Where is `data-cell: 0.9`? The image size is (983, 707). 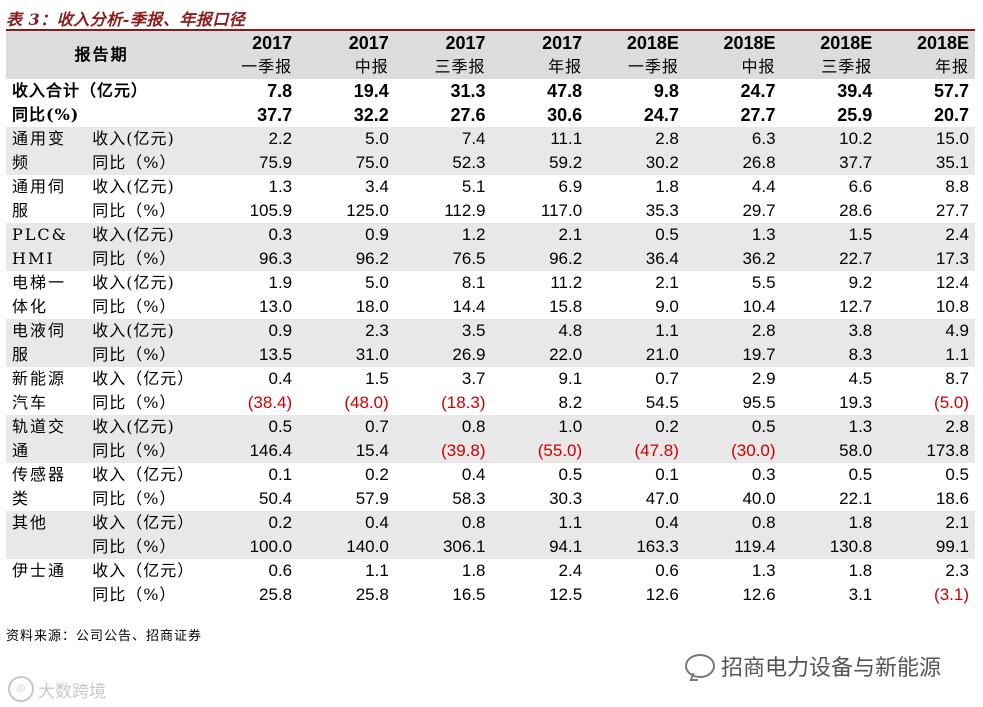 data-cell: 0.9 is located at coordinates (248, 331).